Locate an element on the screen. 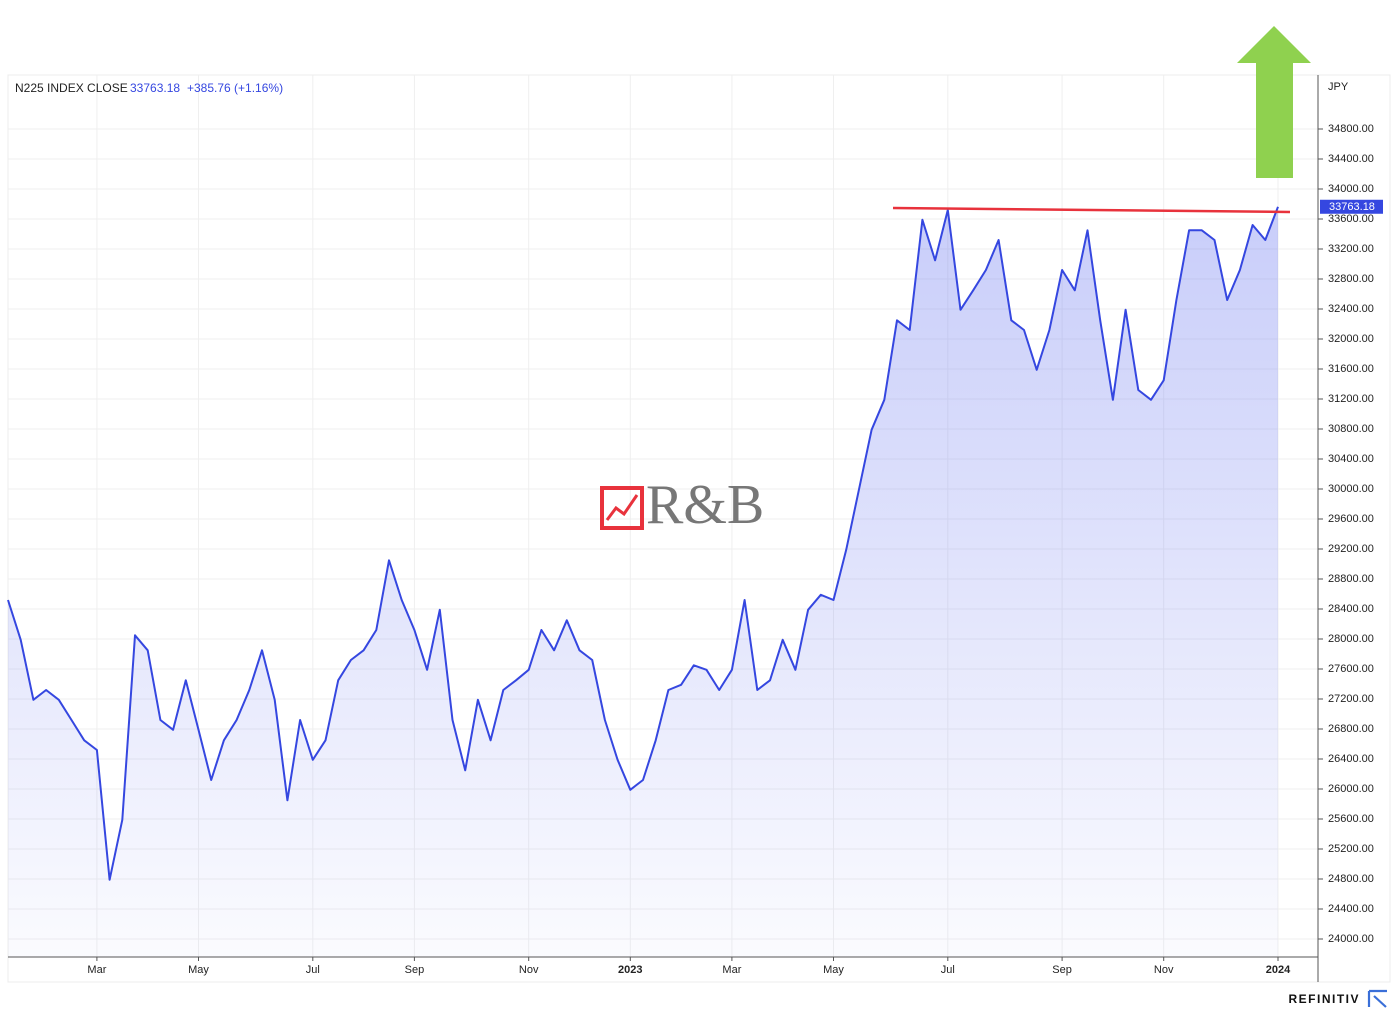  y-tick-label: 31600.00 is located at coordinates (1351, 369).